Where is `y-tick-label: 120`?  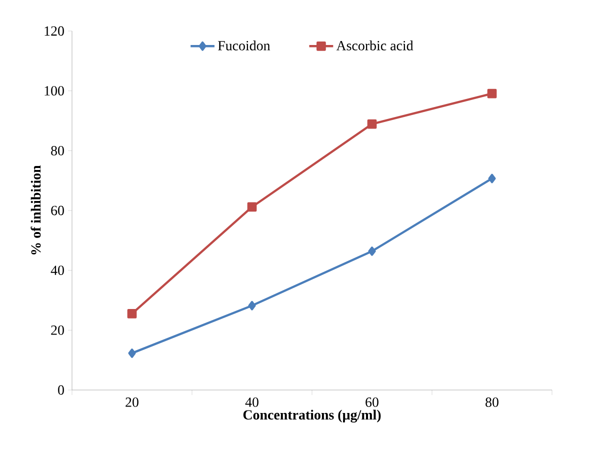 y-tick-label: 120 is located at coordinates (54, 31).